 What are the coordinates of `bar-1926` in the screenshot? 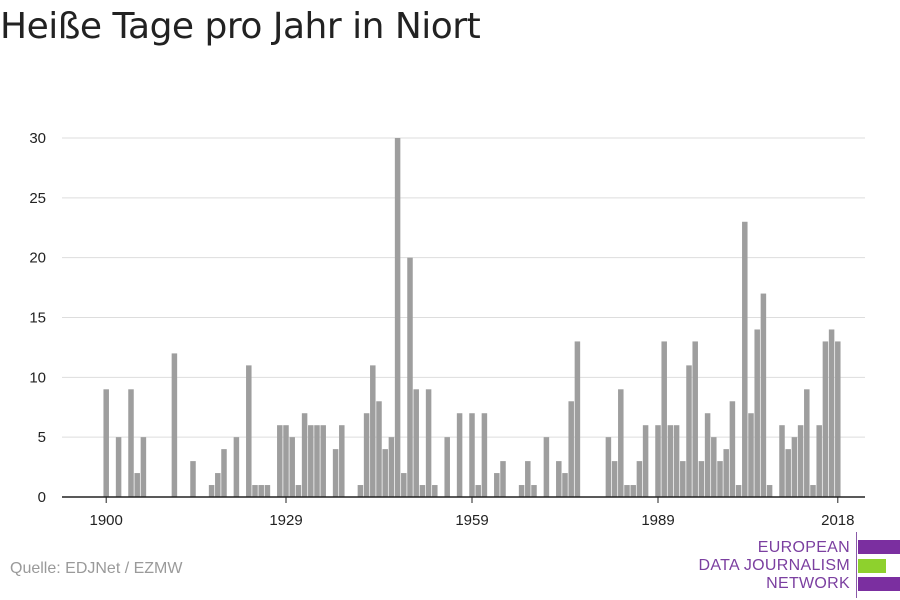 It's located at (267, 491).